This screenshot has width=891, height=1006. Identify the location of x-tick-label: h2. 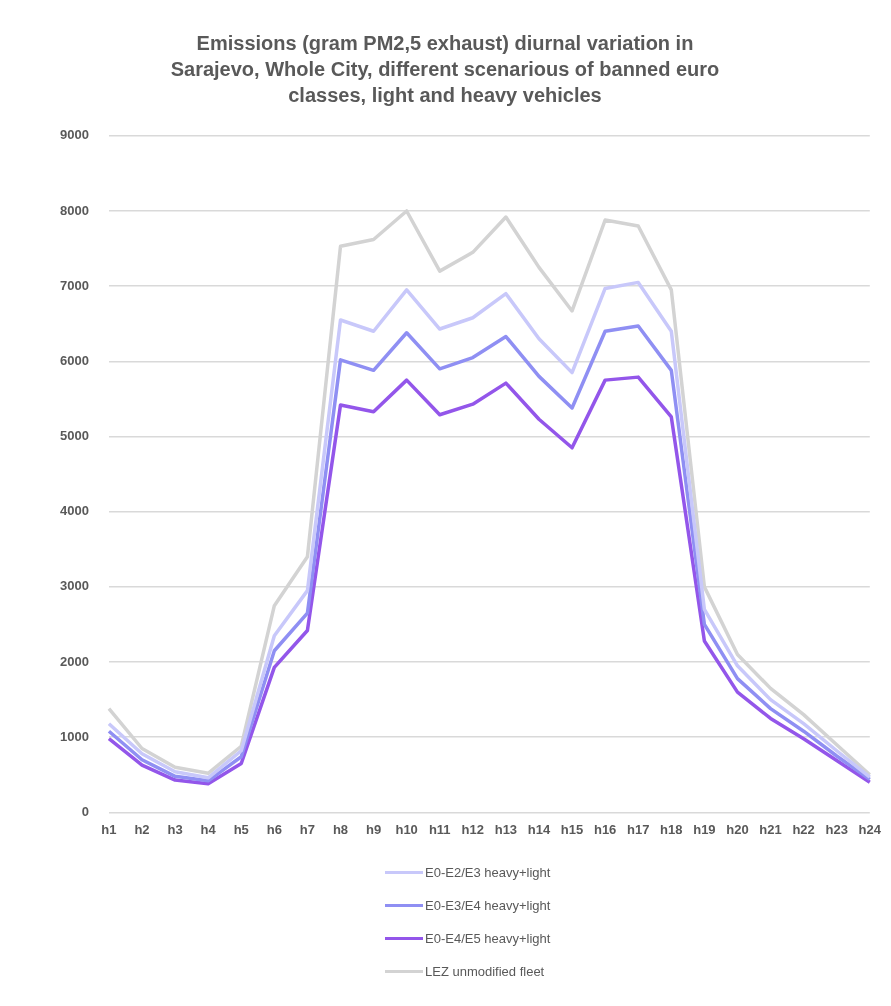
(142, 829).